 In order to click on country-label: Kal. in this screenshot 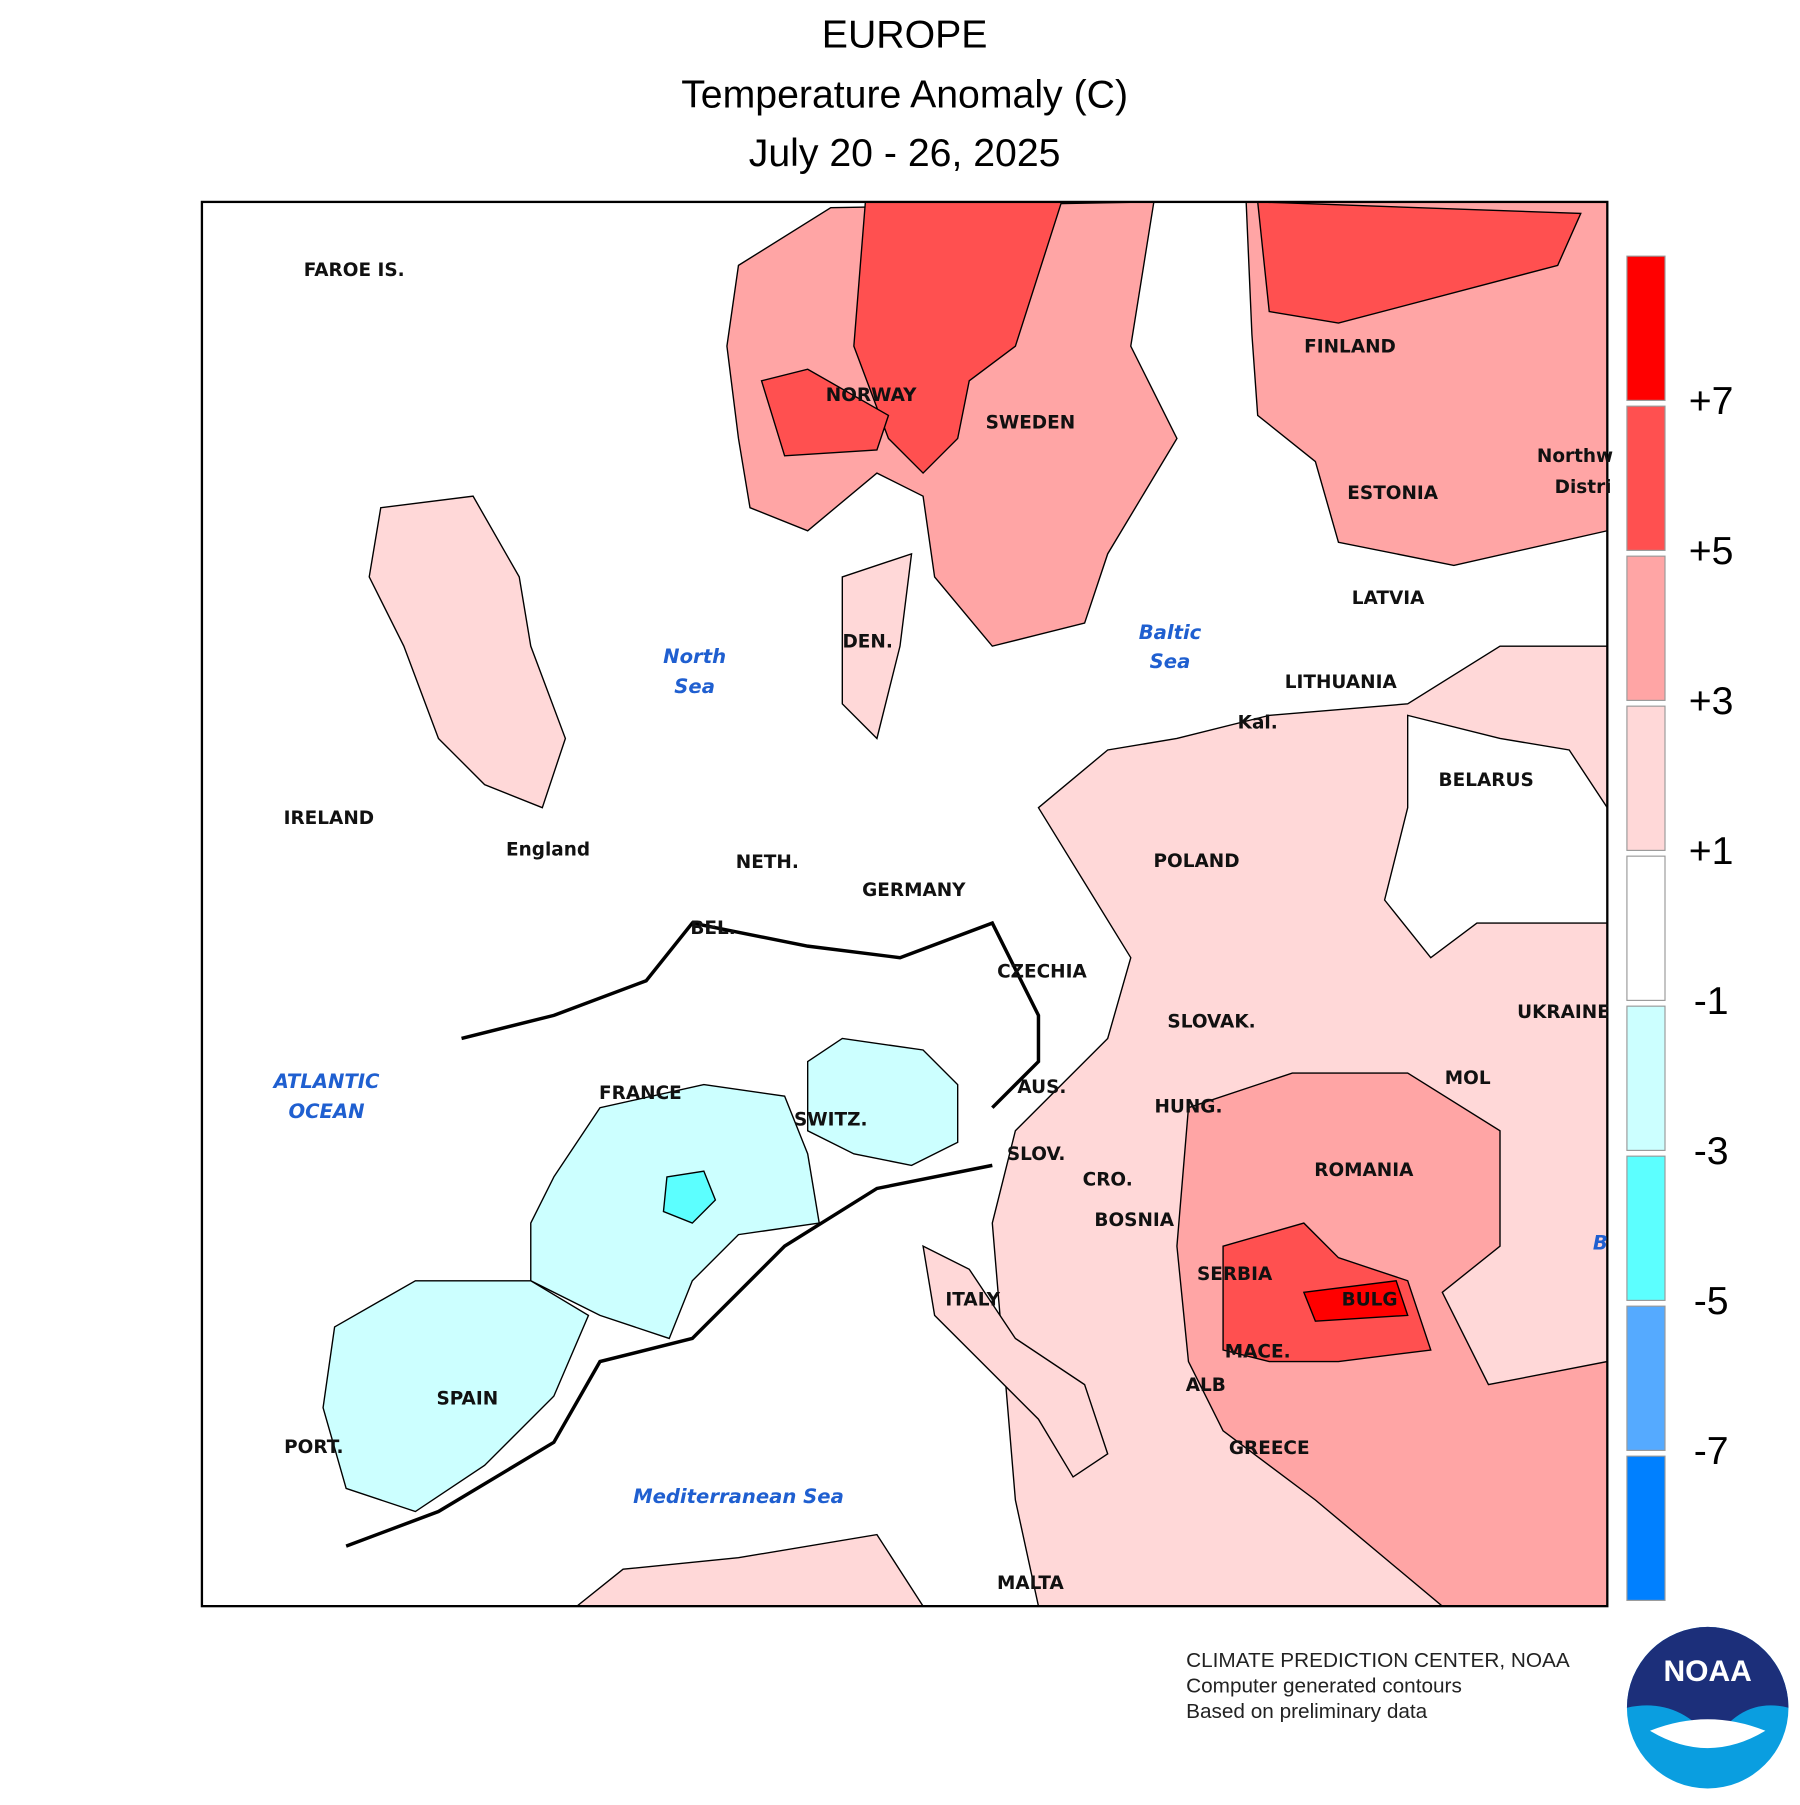, I will do `click(1258, 722)`.